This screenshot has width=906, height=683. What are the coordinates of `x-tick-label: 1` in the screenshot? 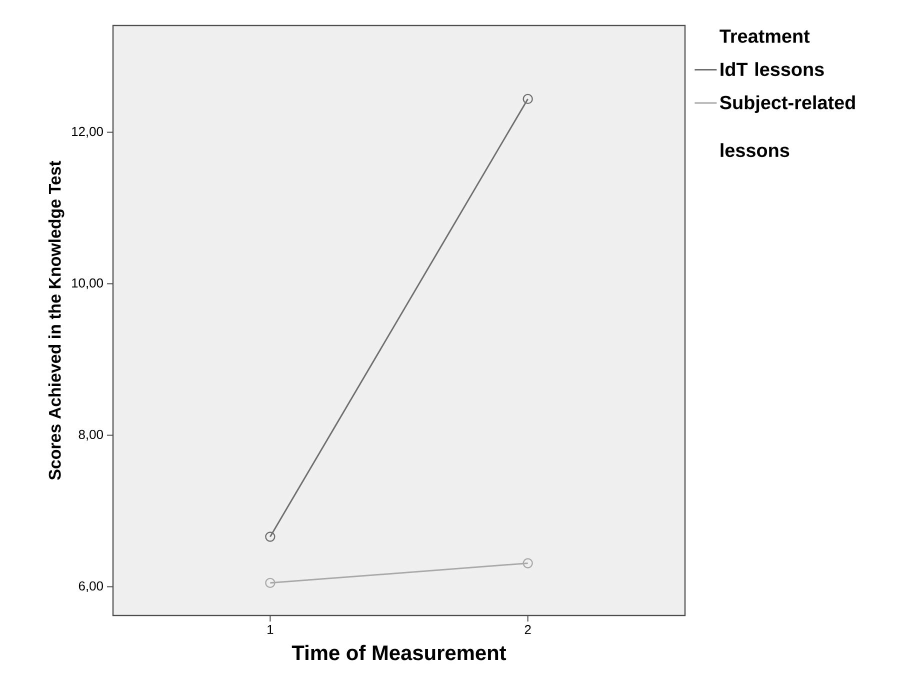 It's located at (271, 629).